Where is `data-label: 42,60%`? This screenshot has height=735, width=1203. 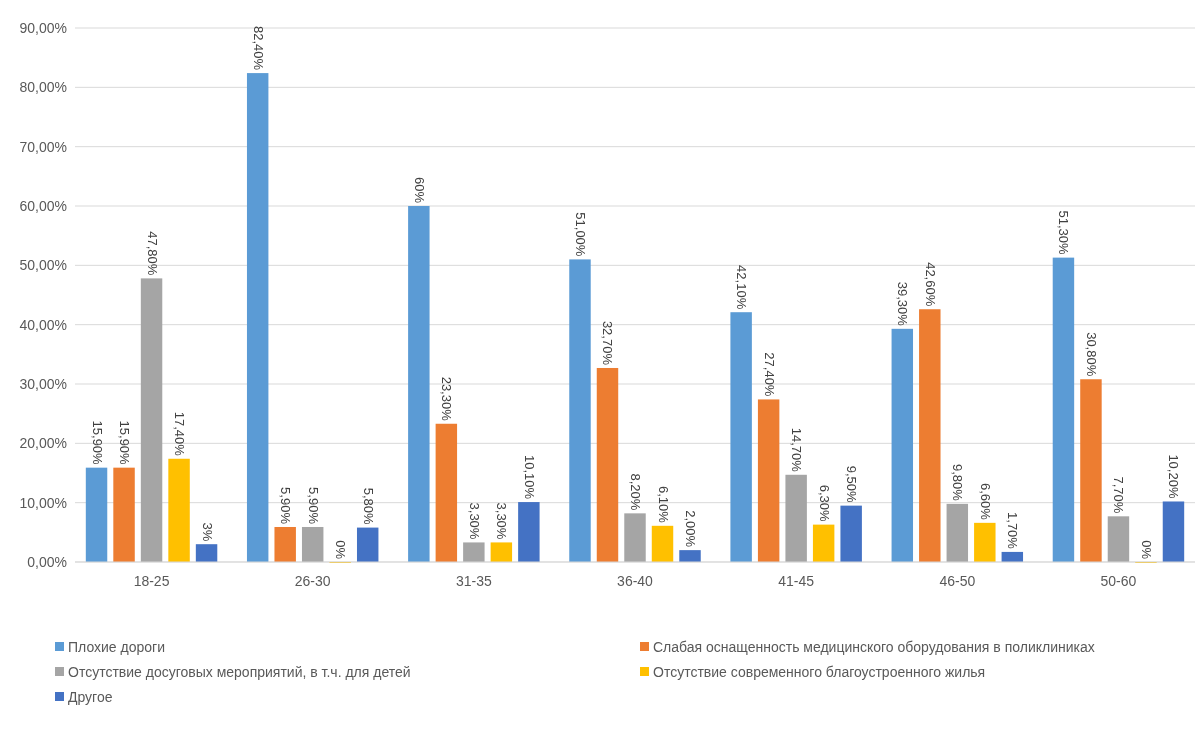
data-label: 42,60% is located at coordinates (930, 284).